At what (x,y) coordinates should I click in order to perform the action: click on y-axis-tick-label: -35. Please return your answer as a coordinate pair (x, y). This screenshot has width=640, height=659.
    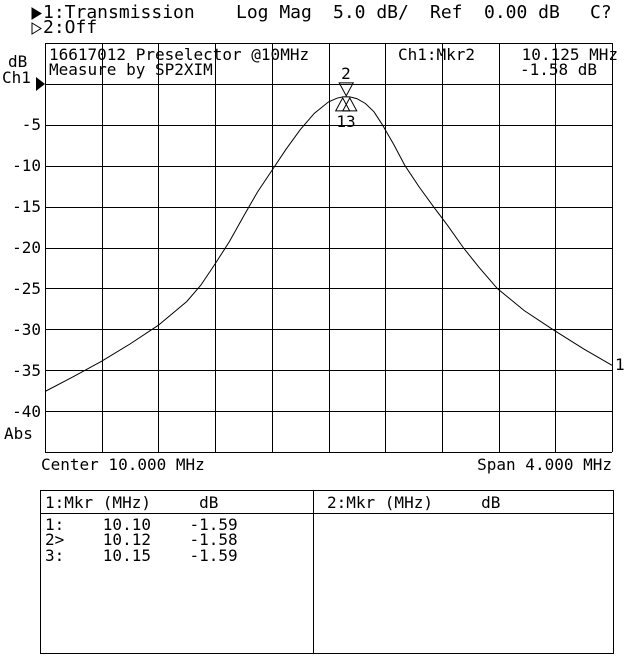
    Looking at the image, I should click on (26, 370).